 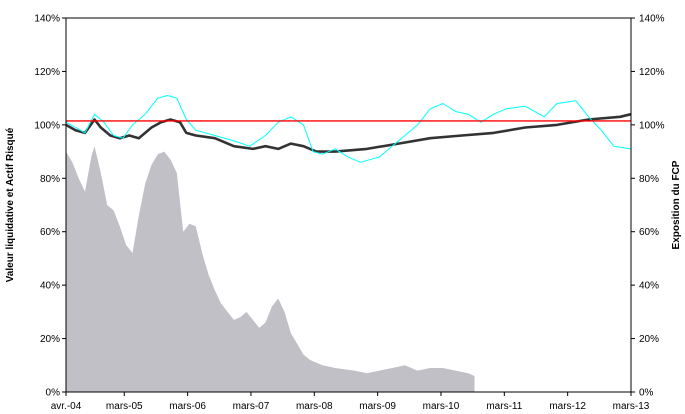 I want to click on right-axis: 0% 20% 40% 60% 80% 100% 120% 140%, so click(x=648, y=206).